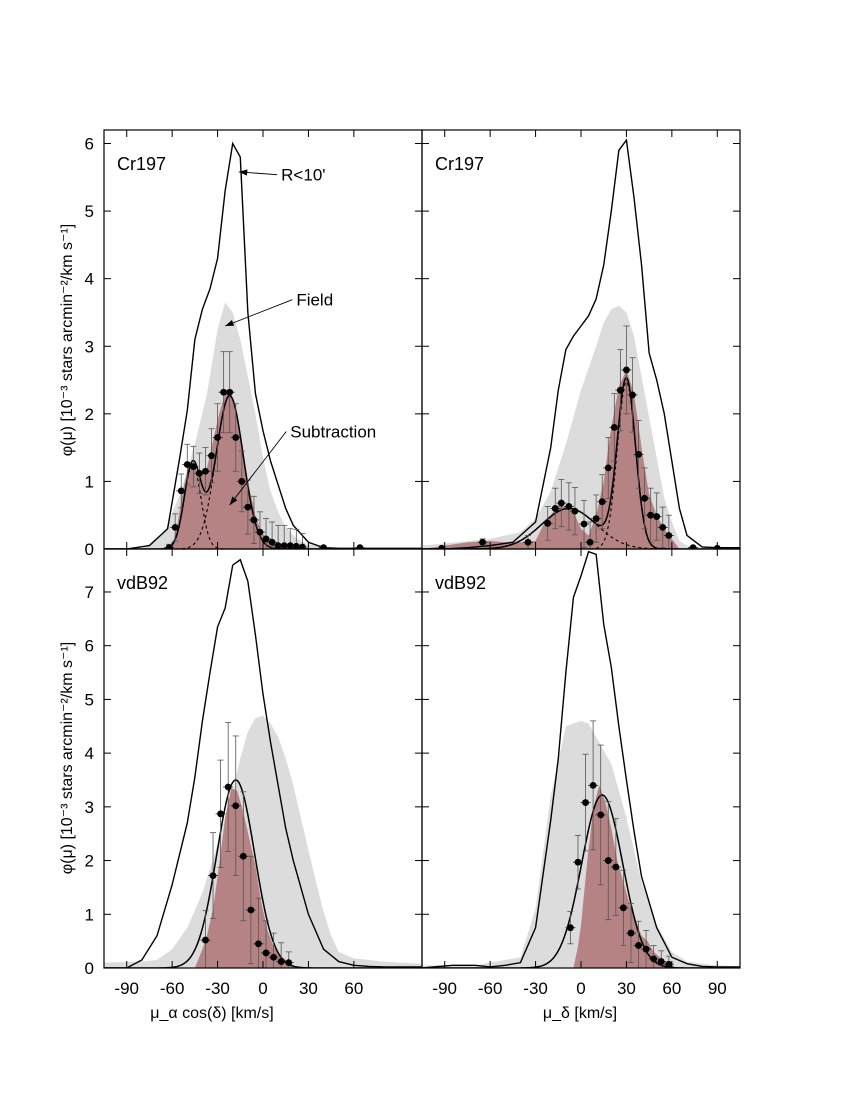 The width and height of the screenshot is (850, 1100). I want to click on y-tick-label: 6, so click(89, 144).